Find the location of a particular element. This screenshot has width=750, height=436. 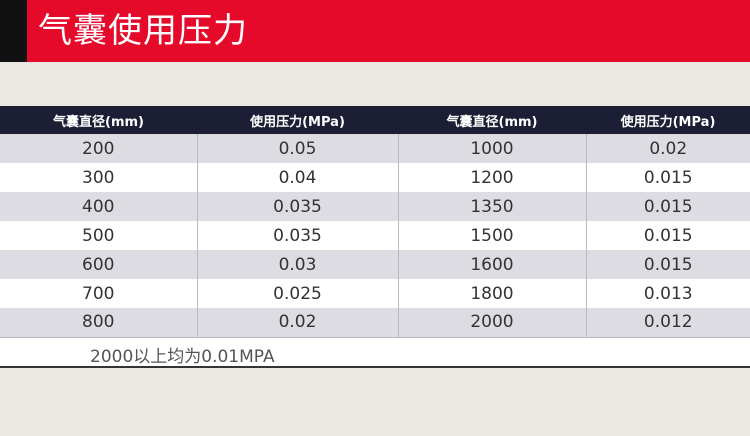

table-cell: 800 is located at coordinates (99, 323).